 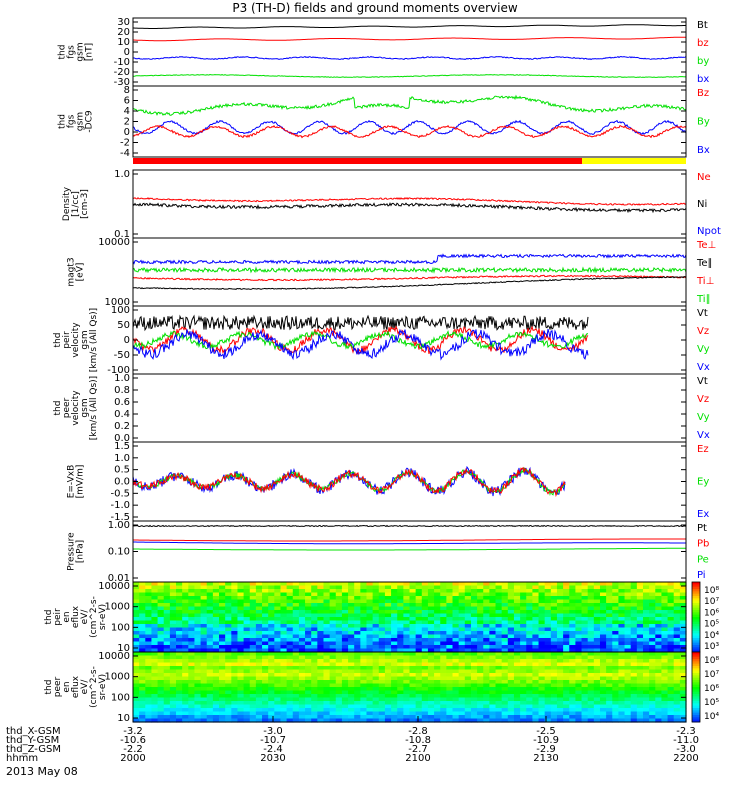 I want to click on y-tick-label: 4, so click(x=127, y=111).